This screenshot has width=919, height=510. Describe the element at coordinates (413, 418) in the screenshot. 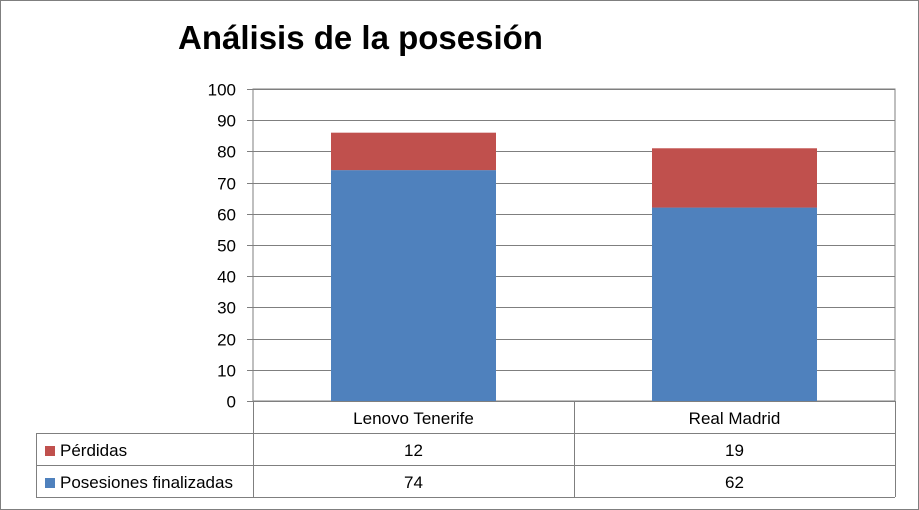

I see `category-label: Lenovo Tenerife` at that location.